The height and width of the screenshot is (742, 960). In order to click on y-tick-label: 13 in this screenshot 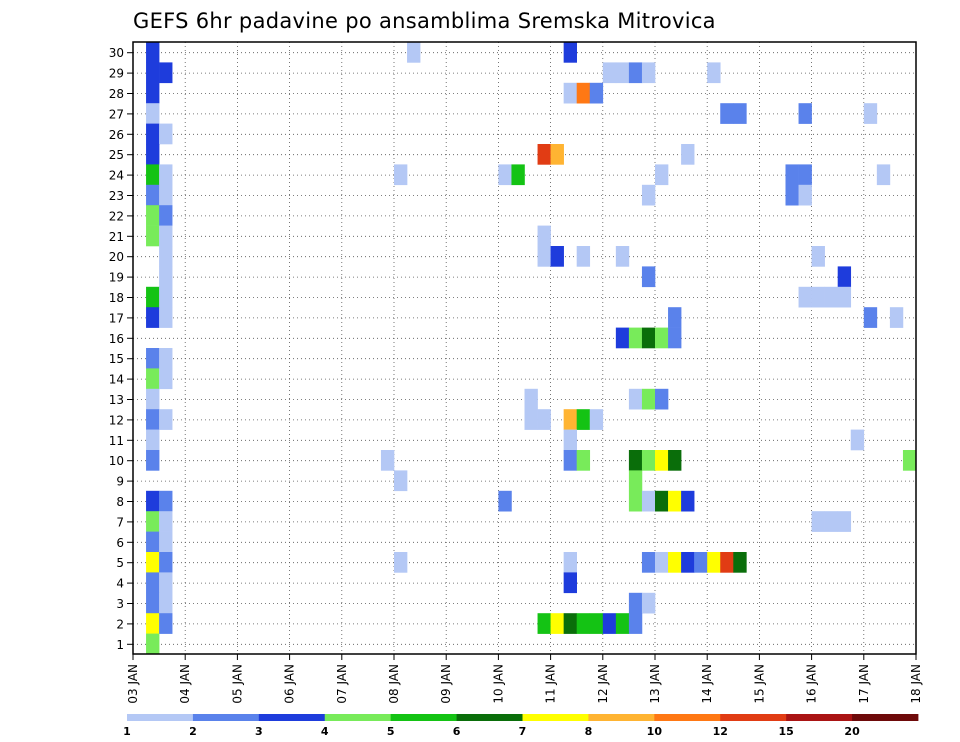, I will do `click(116, 400)`.